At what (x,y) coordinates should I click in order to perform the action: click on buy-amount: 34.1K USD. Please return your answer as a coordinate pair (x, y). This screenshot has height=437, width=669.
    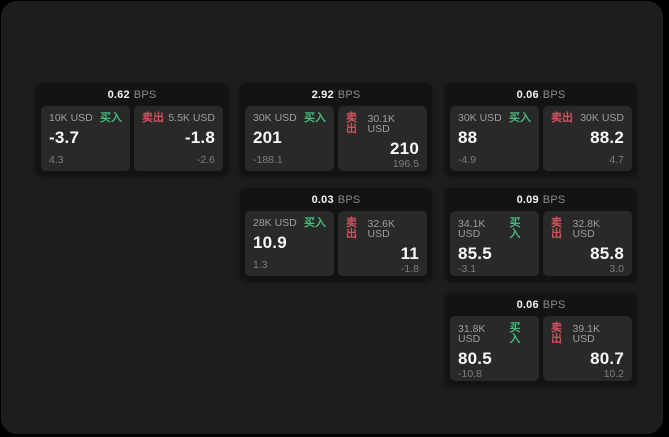
    Looking at the image, I should click on (472, 228).